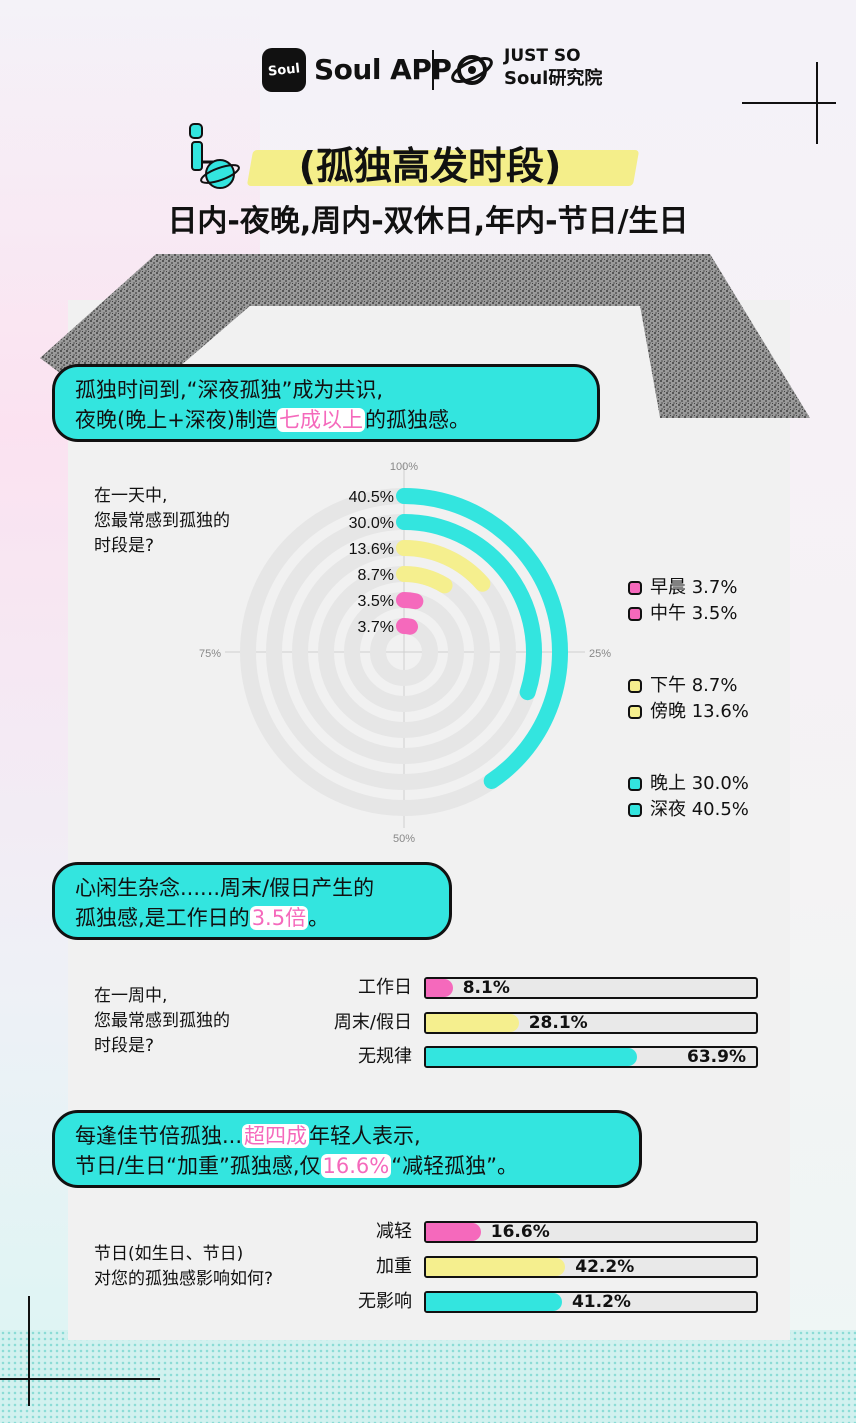 This screenshot has width=856, height=1423. I want to click on legend-item-1: 中午 3.5%, so click(682, 614).